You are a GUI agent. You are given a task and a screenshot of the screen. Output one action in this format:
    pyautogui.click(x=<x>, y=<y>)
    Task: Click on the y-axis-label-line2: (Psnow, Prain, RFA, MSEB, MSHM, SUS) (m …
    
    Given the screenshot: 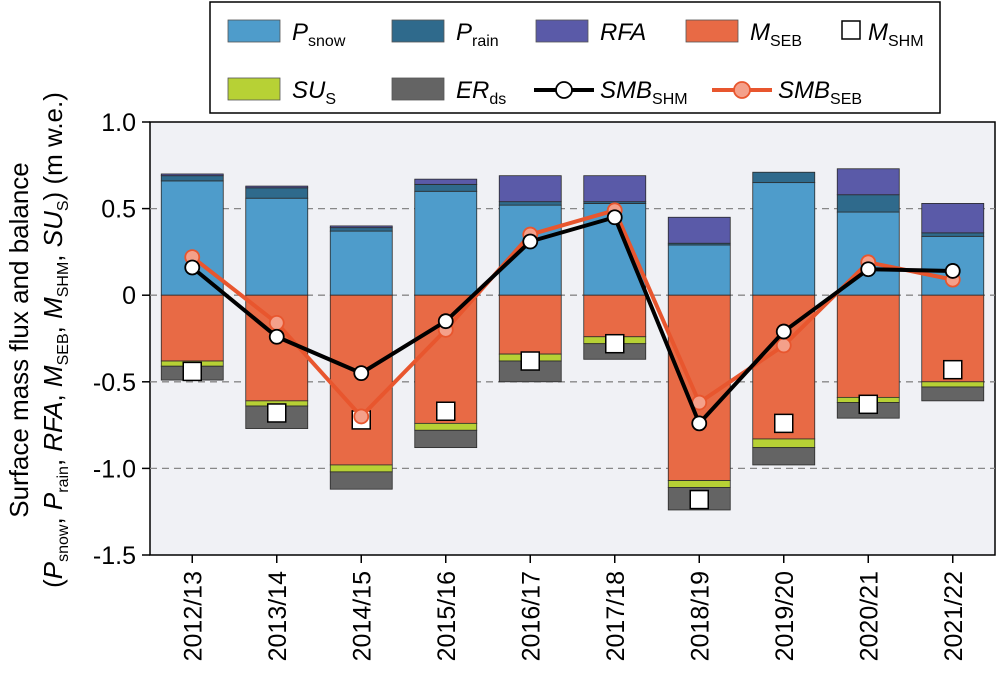 What is the action you would take?
    pyautogui.click(x=55, y=340)
    